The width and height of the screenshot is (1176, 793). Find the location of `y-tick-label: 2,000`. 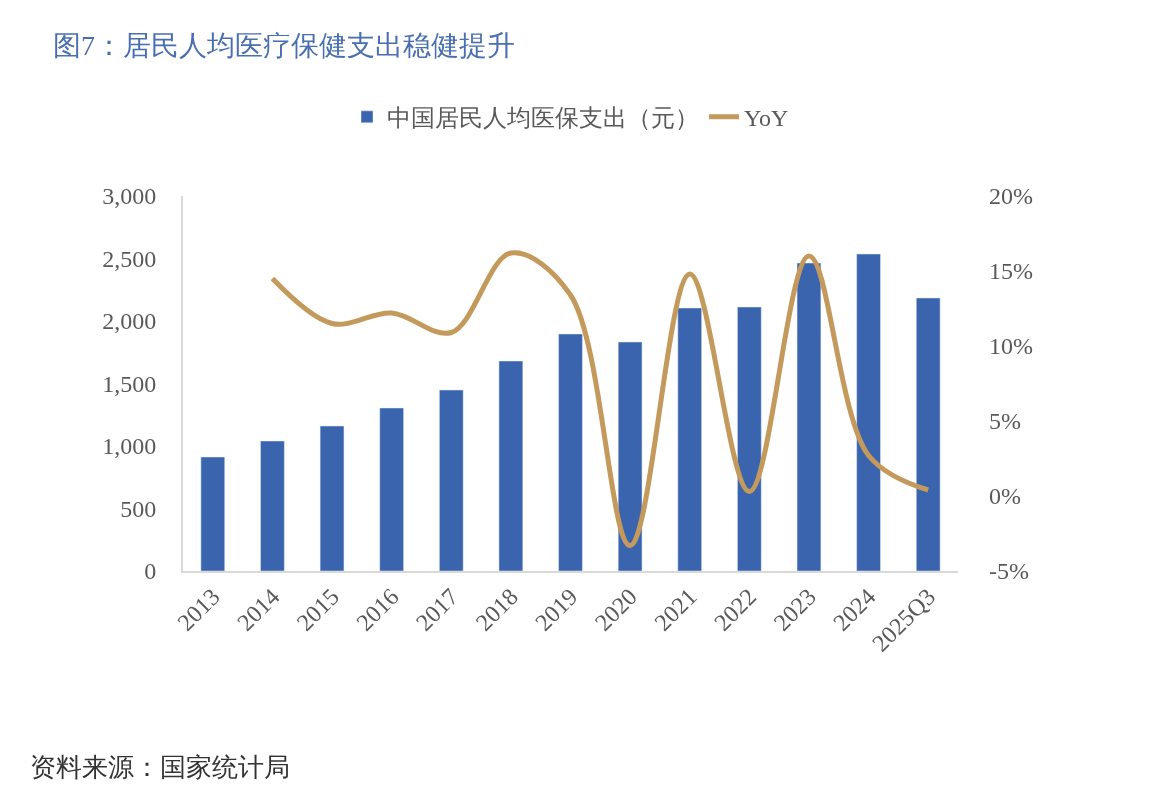

y-tick-label: 2,000 is located at coordinates (129, 321).